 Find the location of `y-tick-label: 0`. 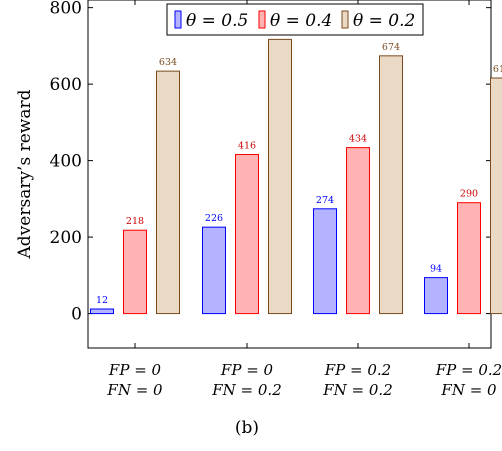

y-tick-label: 0 is located at coordinates (76, 315).